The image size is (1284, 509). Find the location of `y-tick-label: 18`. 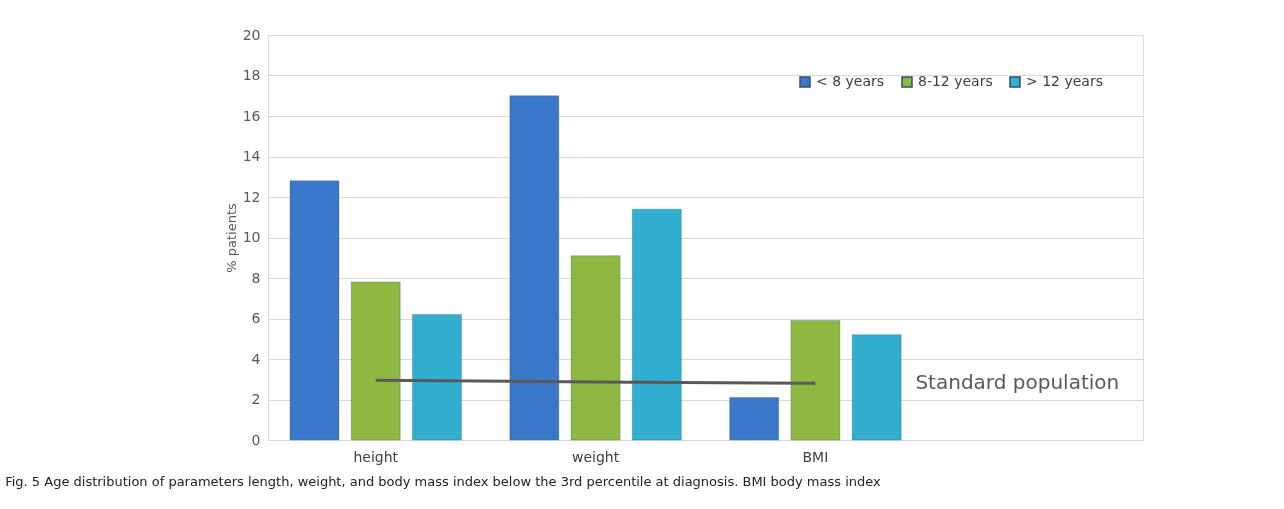

y-tick-label: 18 is located at coordinates (251, 75).